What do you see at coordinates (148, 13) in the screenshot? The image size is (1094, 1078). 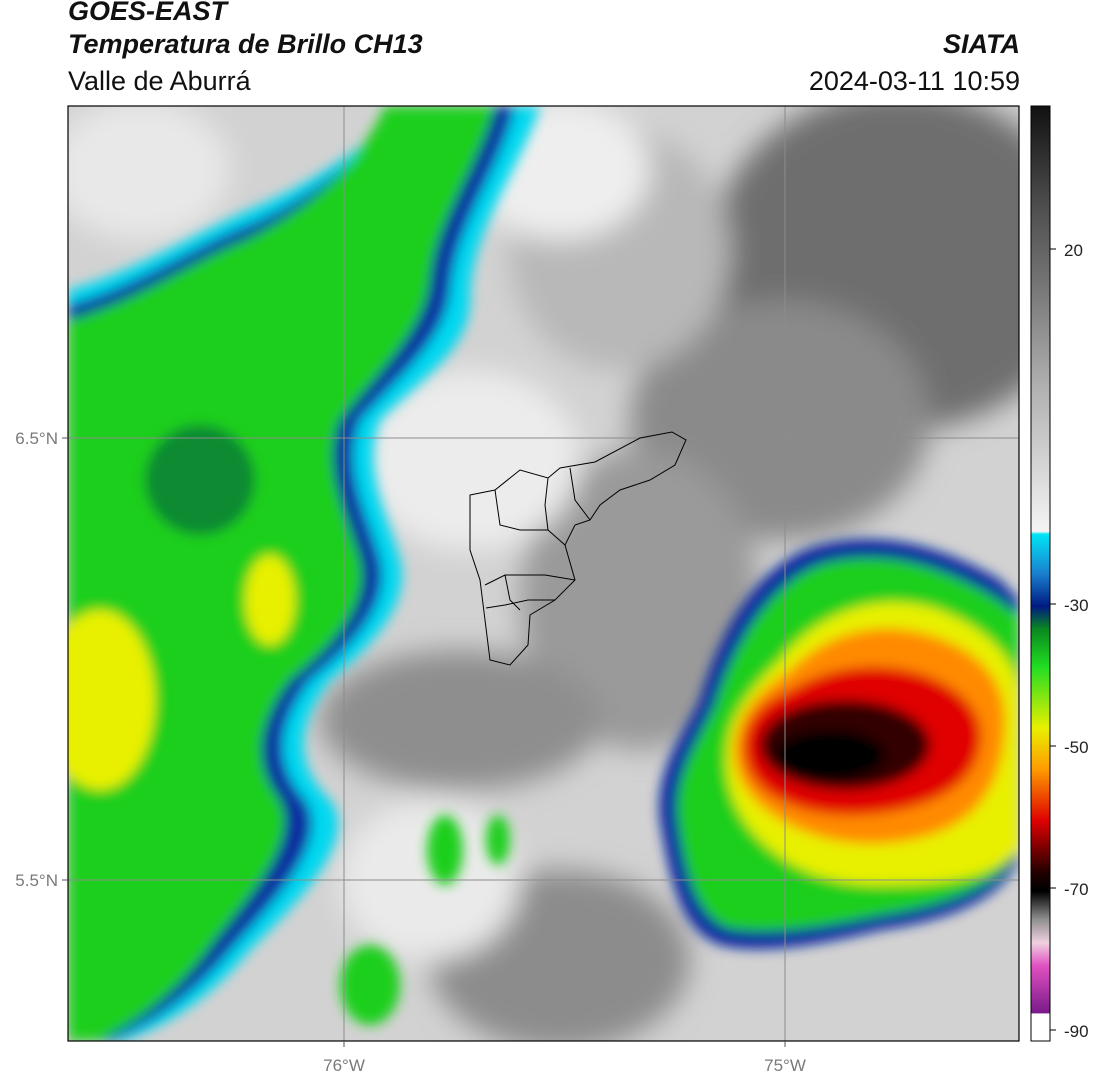 I see `satellite-title: GOES-EAST` at bounding box center [148, 13].